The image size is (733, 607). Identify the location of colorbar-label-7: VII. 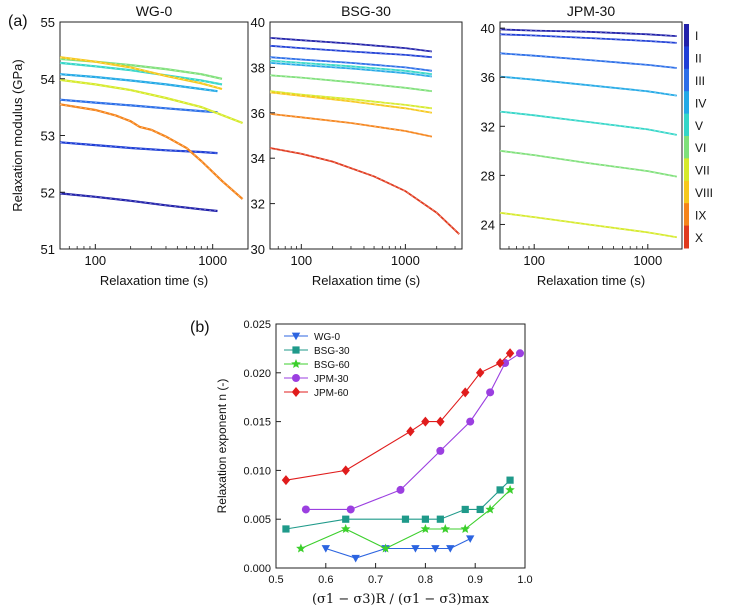
(702, 171).